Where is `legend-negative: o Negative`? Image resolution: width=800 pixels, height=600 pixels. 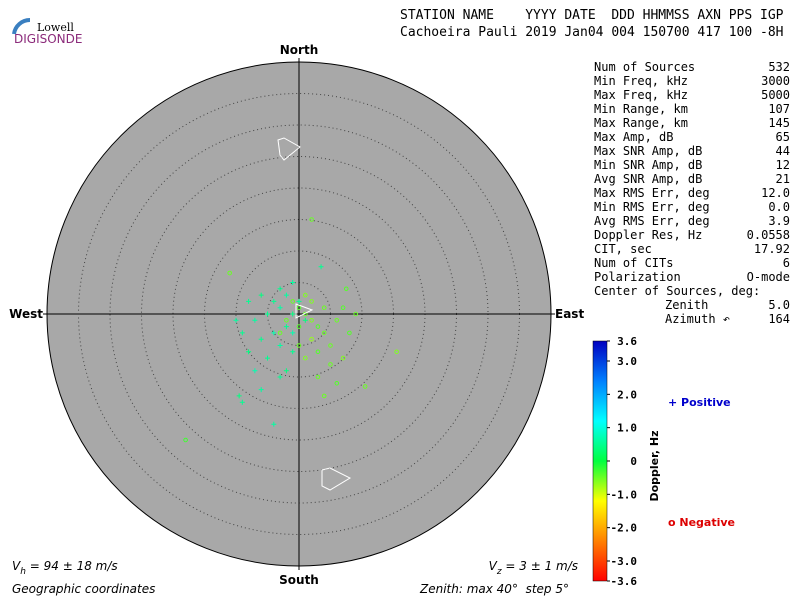 legend-negative: o Negative is located at coordinates (701, 522).